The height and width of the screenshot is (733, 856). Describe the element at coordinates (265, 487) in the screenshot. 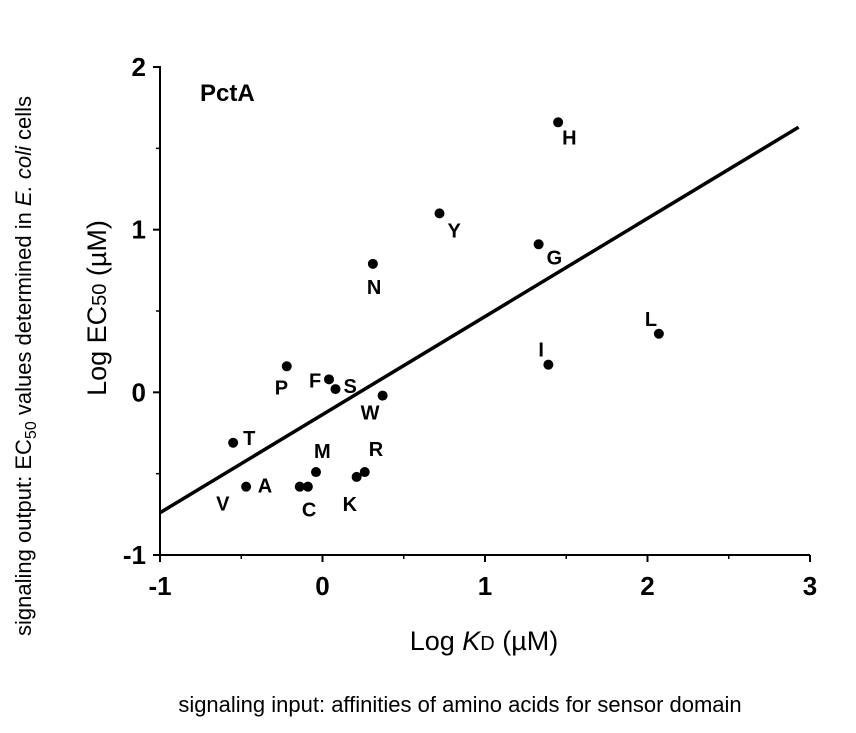

I see `point-label-A: A` at that location.